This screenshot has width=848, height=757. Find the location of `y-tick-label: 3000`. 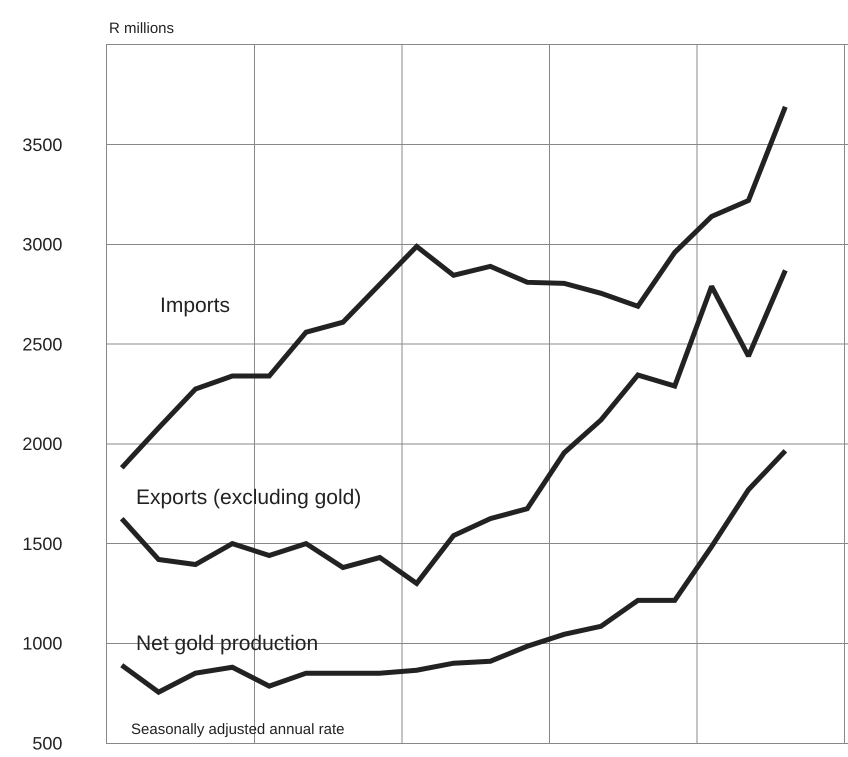

y-tick-label: 3000 is located at coordinates (42, 244).